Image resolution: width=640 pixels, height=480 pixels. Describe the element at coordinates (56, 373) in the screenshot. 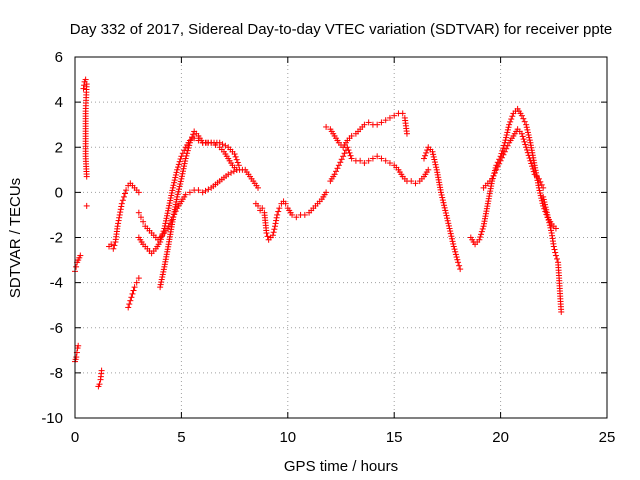

I see `y-tick-label: -8` at that location.